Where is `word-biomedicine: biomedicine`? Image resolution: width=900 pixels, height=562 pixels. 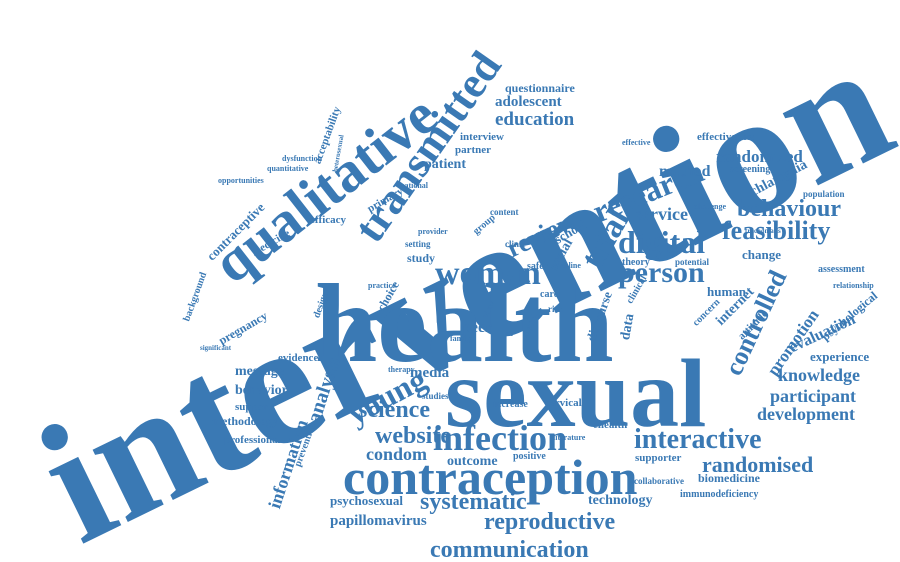
word-biomedicine: biomedicine is located at coordinates (729, 478).